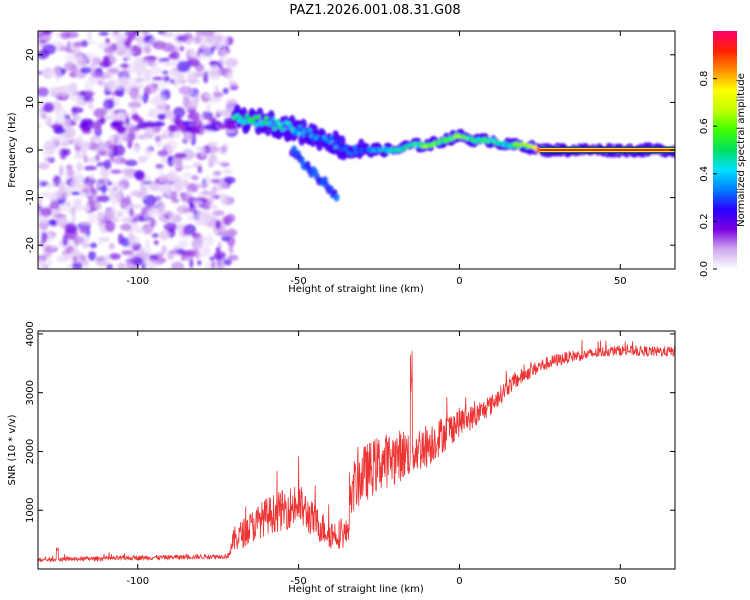 This screenshot has width=750, height=600. Describe the element at coordinates (620, 581) in the screenshot. I see `x-tick-label: 50` at that location.